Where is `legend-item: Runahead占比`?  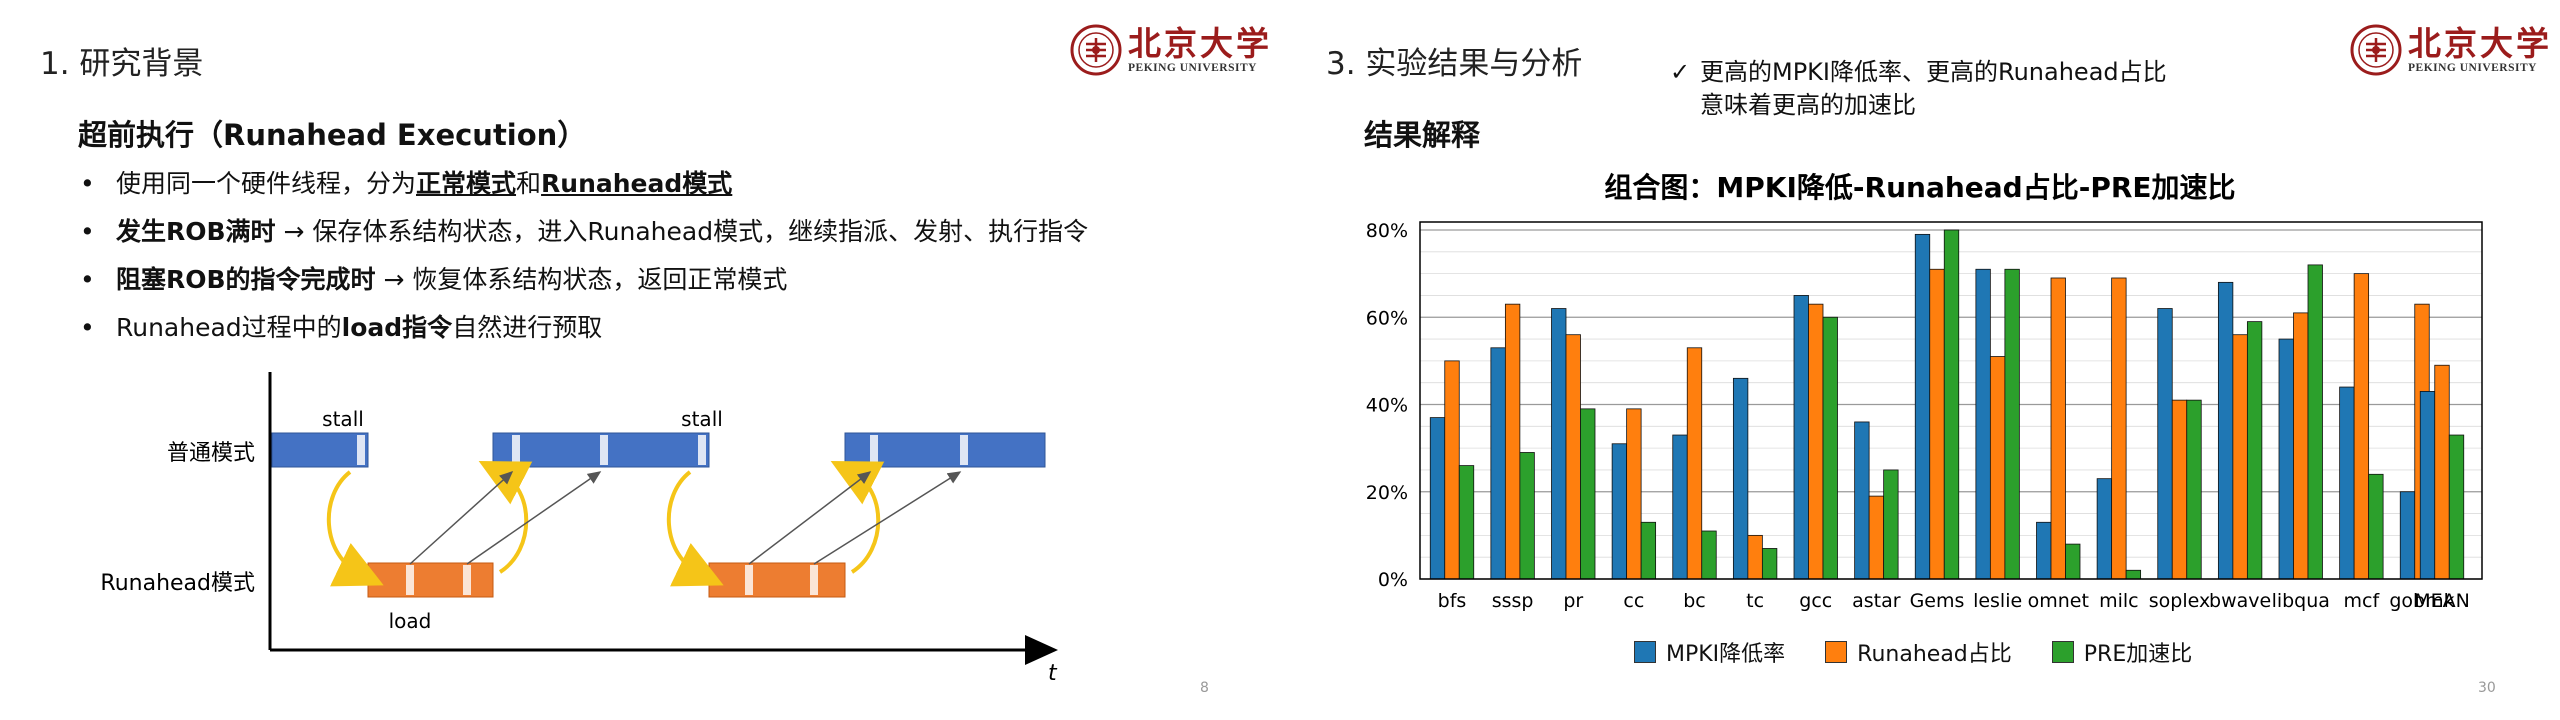 legend-item: Runahead占比 is located at coordinates (1918, 652).